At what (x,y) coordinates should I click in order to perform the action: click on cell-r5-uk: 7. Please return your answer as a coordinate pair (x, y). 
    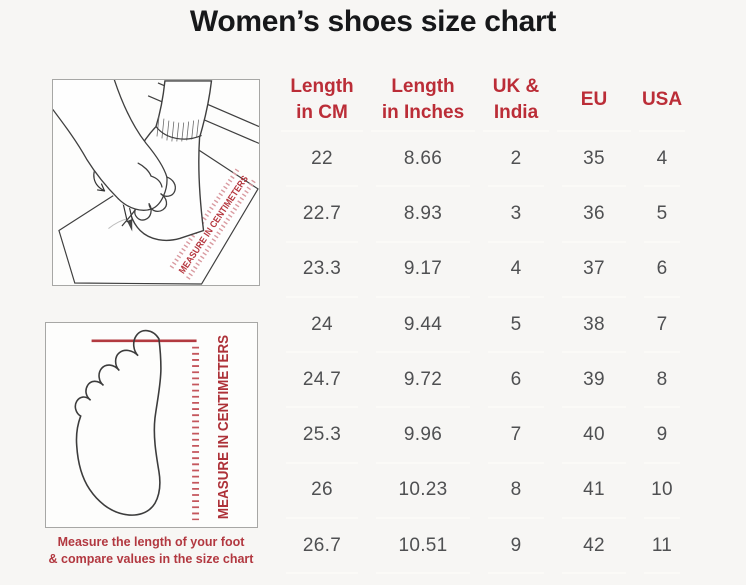
    Looking at the image, I should click on (516, 436).